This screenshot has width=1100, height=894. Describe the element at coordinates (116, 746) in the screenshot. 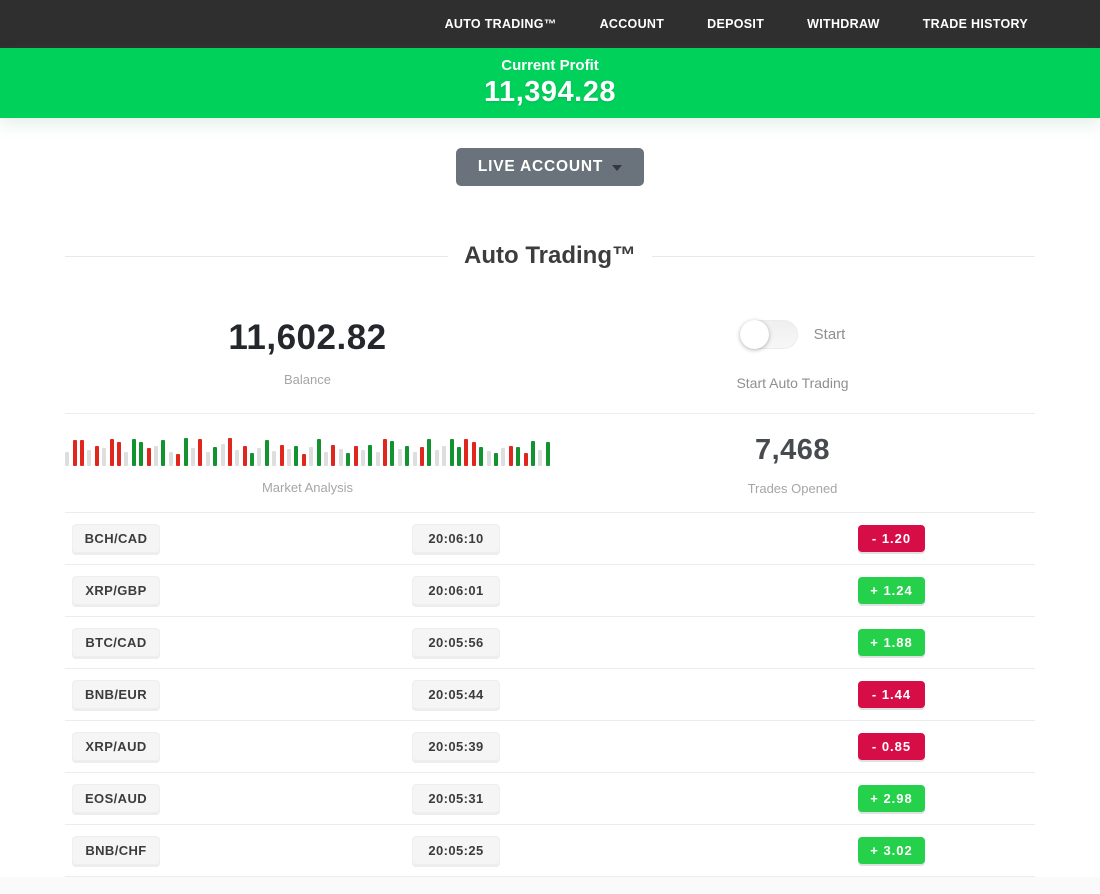

I see `pair-badge: XRP/AUD` at that location.